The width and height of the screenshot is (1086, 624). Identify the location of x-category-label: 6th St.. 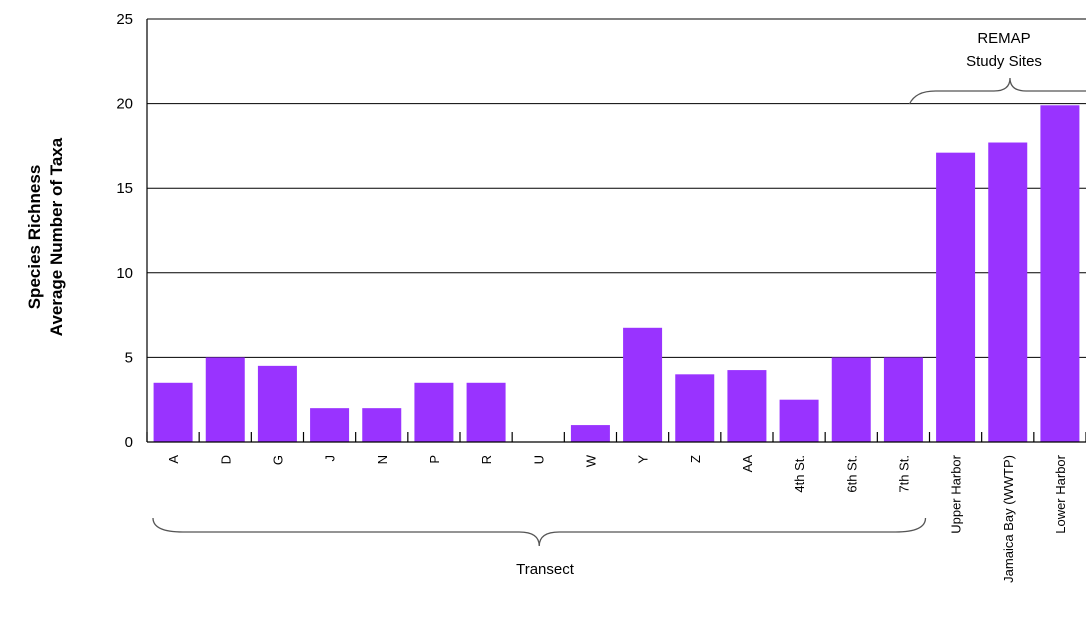
(851, 474).